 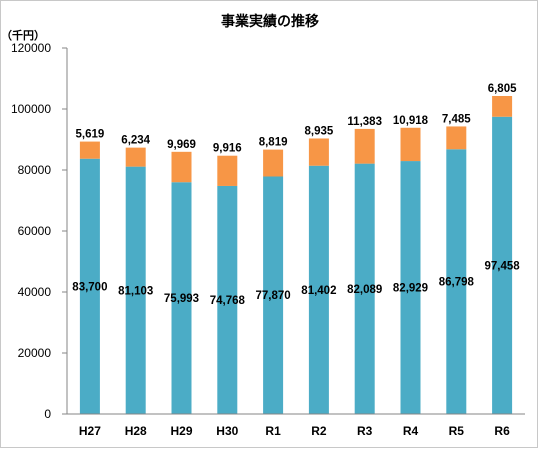 I want to click on x-axis: H27 H28 H29 H30 R1 R2 R3 R4 R5 R6, so click(x=296, y=425).